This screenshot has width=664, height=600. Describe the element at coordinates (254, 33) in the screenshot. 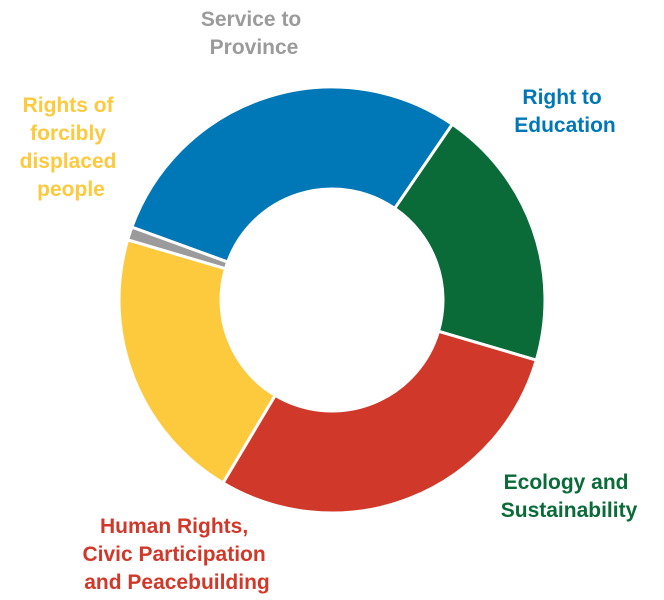

I see `label-province: Service to Province` at that location.